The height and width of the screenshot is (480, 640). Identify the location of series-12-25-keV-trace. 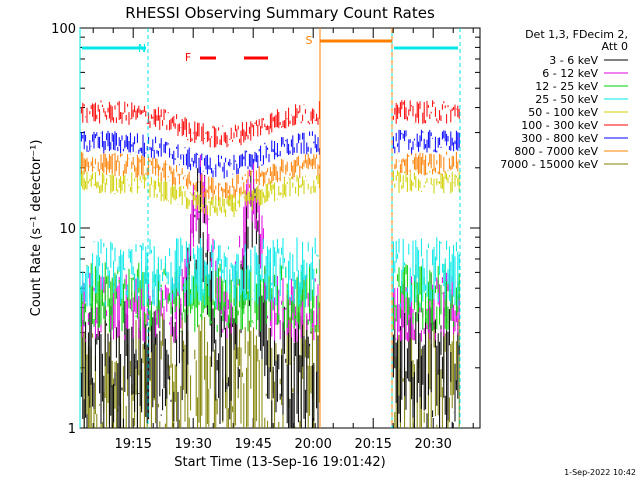
(269, 297).